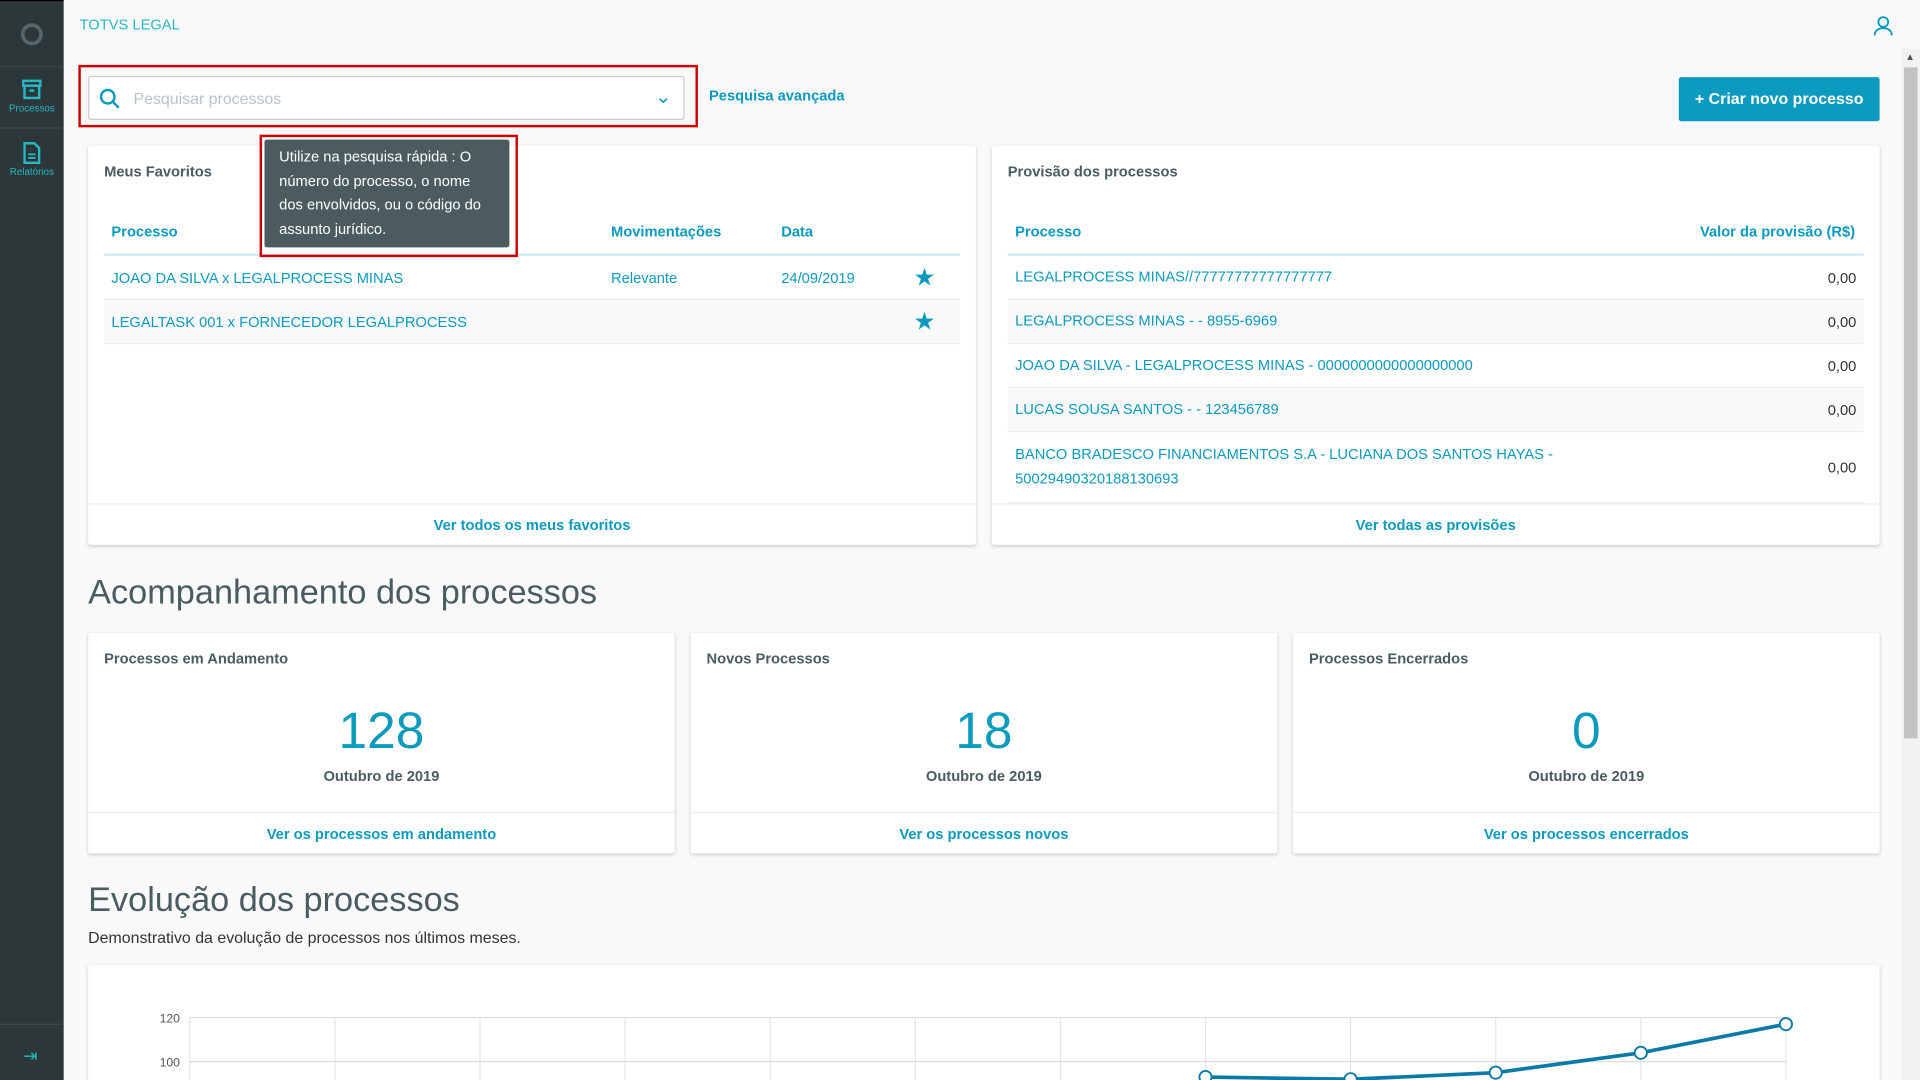 This screenshot has width=1920, height=1080. What do you see at coordinates (31, 108) in the screenshot?
I see `sidebar-item-label: Processos` at bounding box center [31, 108].